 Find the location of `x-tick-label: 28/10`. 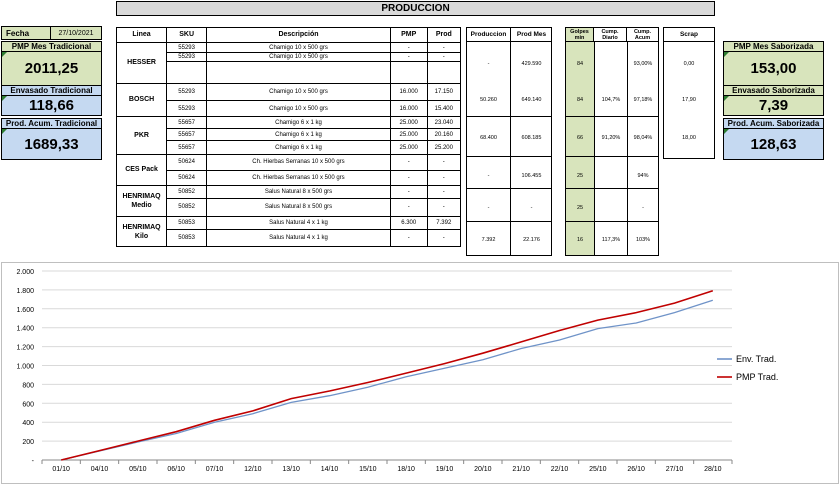

x-tick-label: 28/10 is located at coordinates (713, 469).